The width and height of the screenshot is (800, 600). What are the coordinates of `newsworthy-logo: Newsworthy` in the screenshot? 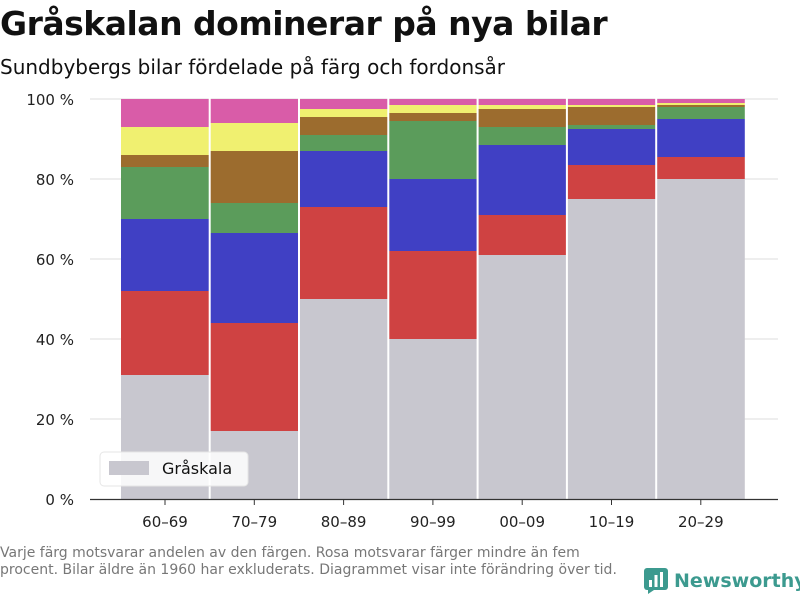 It's located at (722, 581).